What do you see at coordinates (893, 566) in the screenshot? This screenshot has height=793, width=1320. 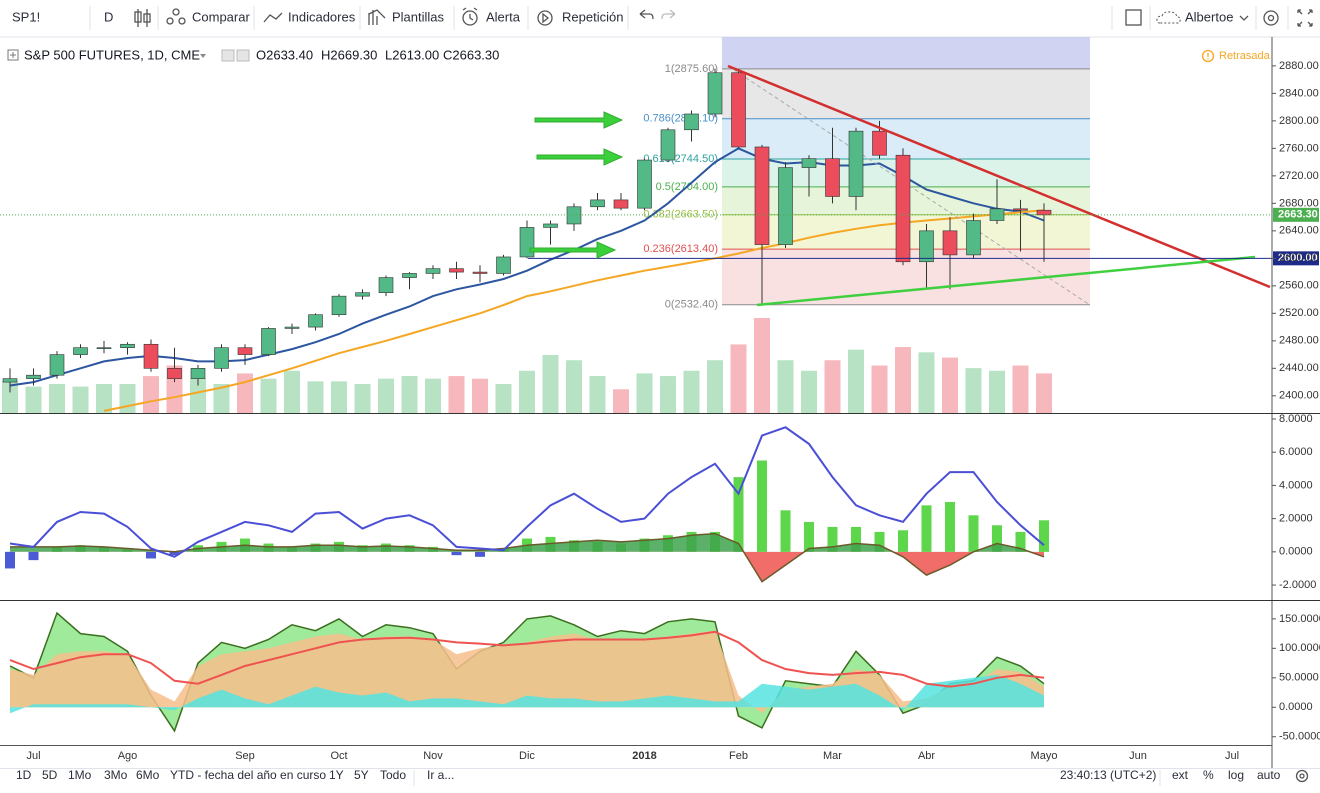 I see `area-fill-negative` at bounding box center [893, 566].